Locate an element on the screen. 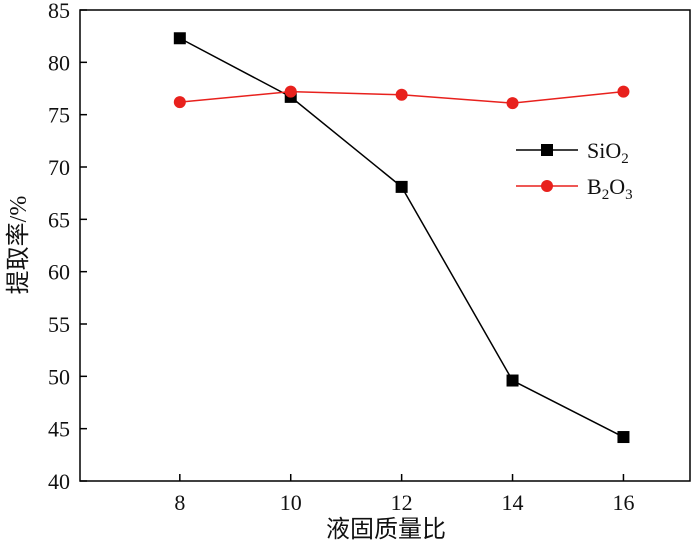  x-axis-title: 液固质量比 is located at coordinates (386, 529).